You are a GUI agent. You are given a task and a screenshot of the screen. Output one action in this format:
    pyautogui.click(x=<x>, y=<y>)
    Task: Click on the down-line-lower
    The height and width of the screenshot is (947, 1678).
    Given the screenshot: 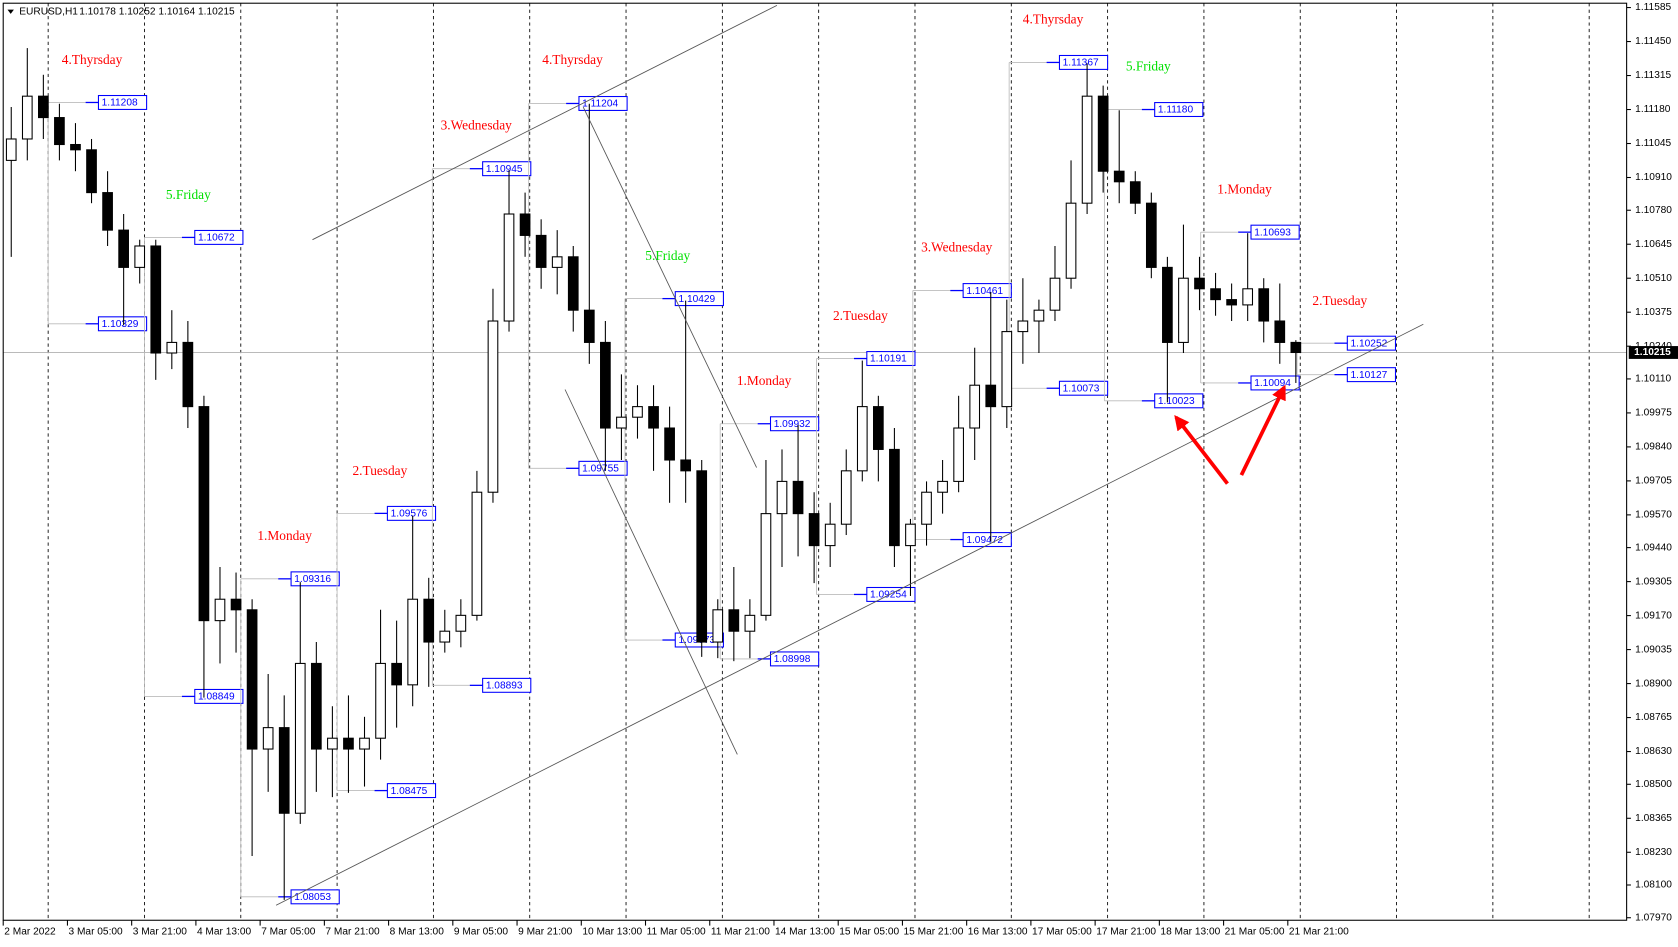 What is the action you would take?
    pyautogui.click(x=651, y=572)
    